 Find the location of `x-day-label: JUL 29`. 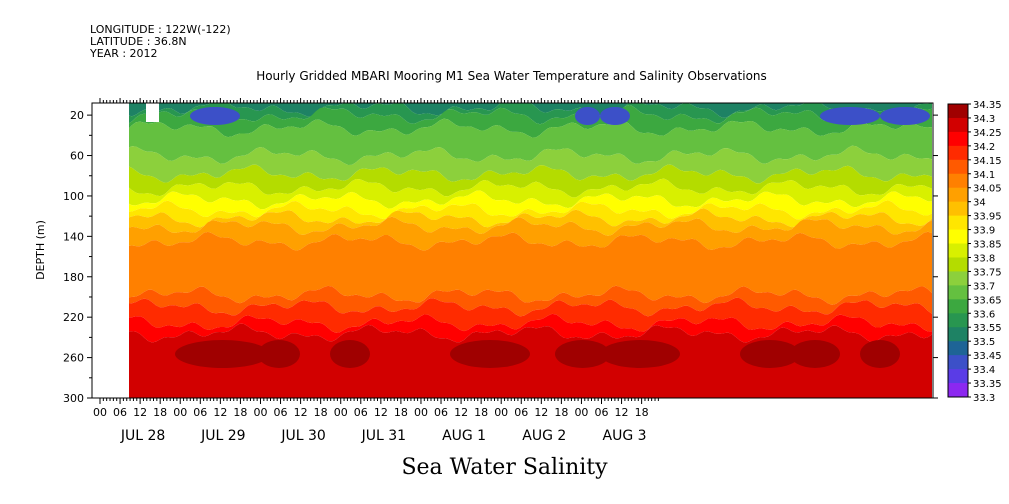

x-day-label: JUL 29 is located at coordinates (222, 436).